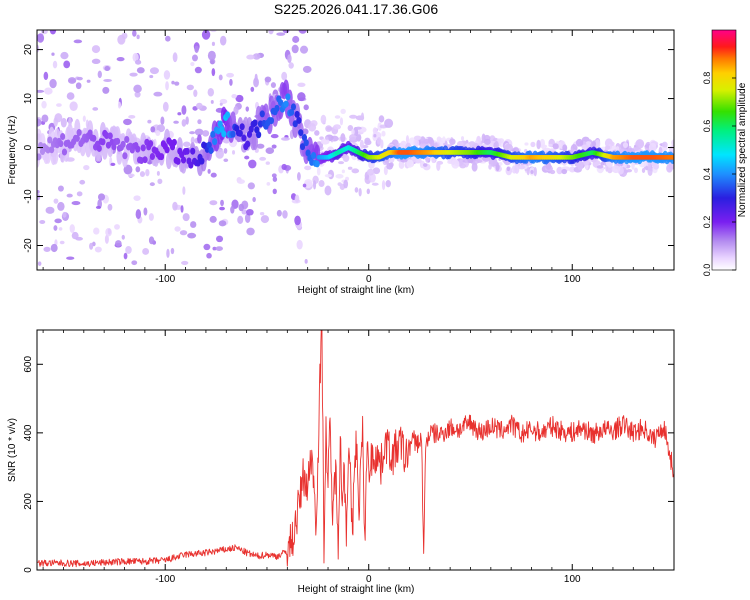 This screenshot has width=750, height=600. What do you see at coordinates (724, 150) in the screenshot?
I see `colorbar-scale` at bounding box center [724, 150].